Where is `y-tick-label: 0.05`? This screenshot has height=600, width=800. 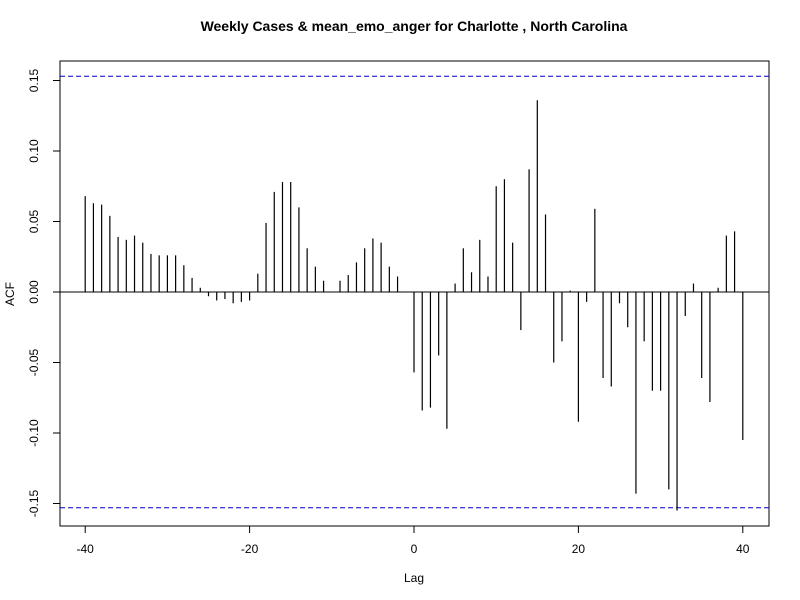 y-tick-label: 0.05 is located at coordinates (34, 221).